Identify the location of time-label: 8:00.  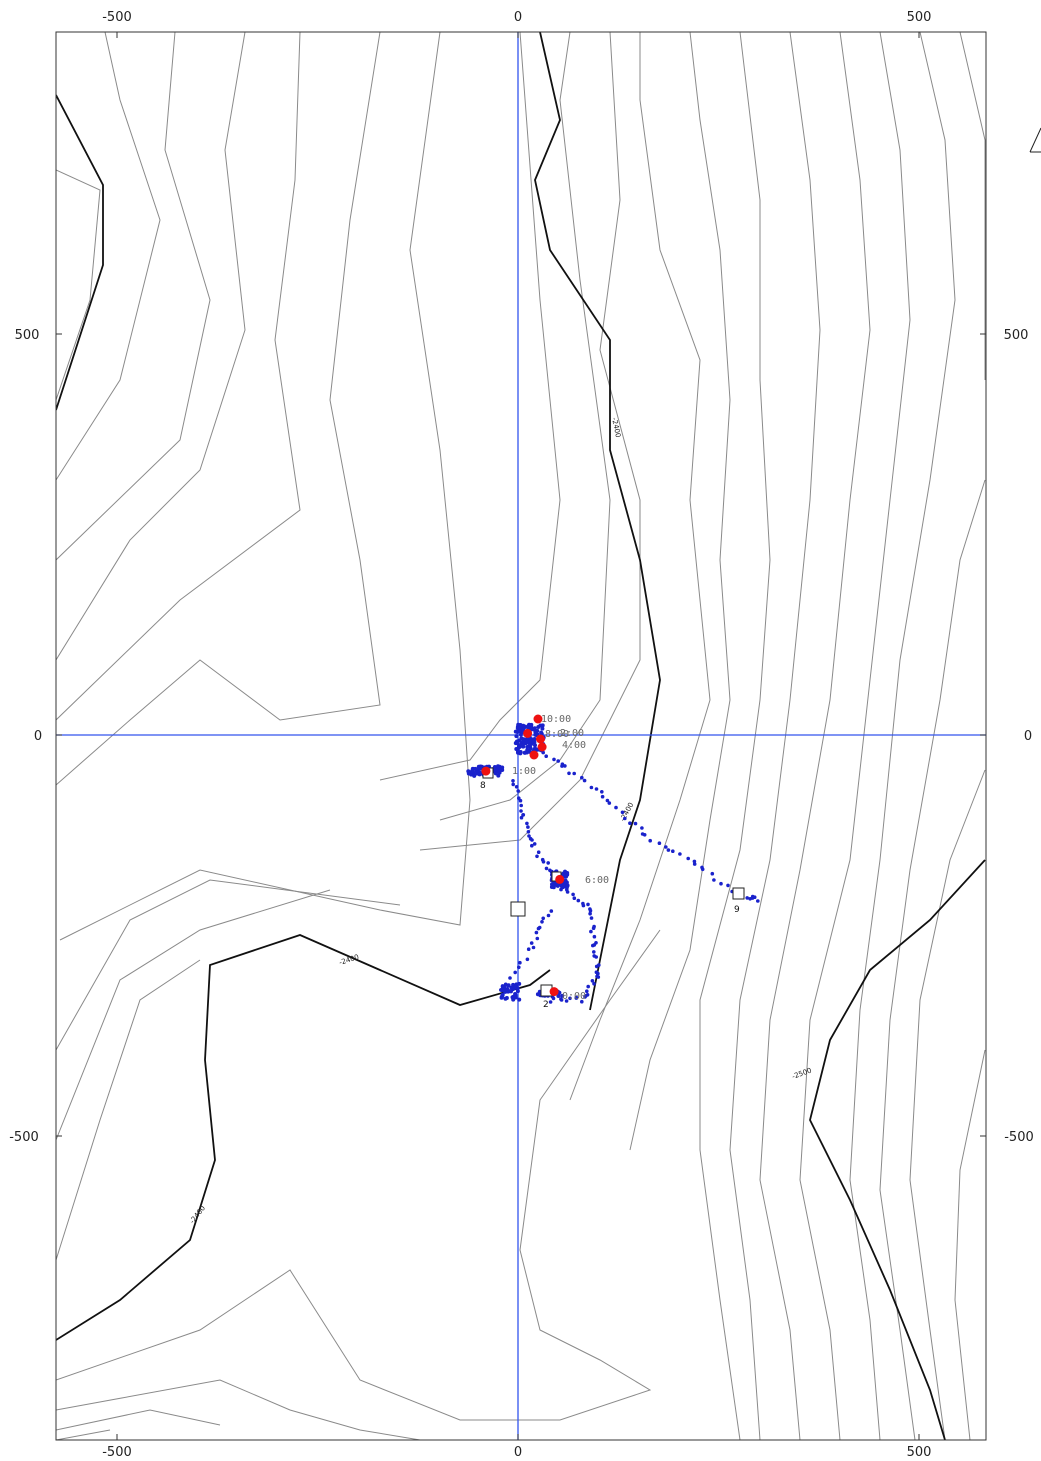
(557, 734).